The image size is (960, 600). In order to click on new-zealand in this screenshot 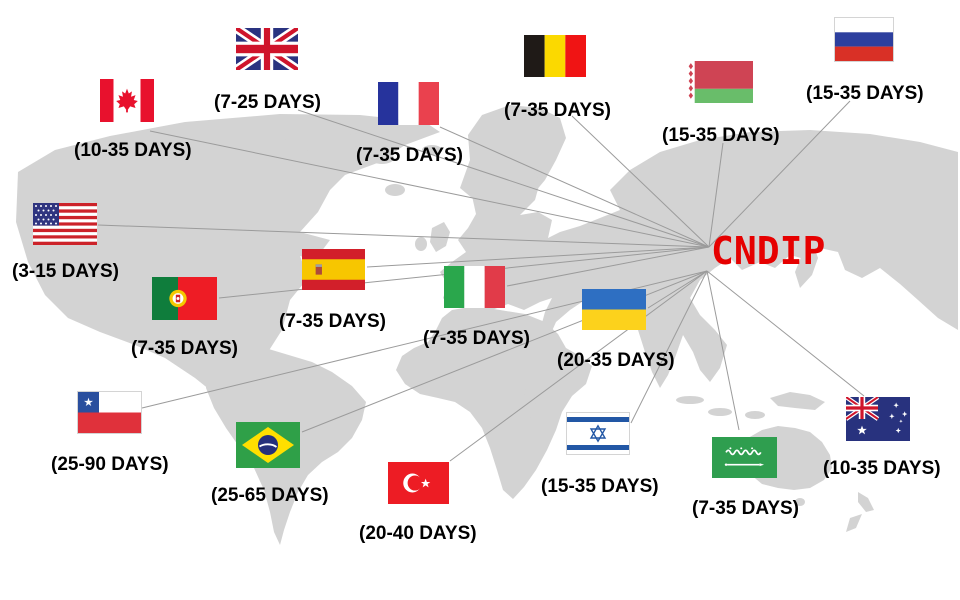, I will do `click(860, 512)`.